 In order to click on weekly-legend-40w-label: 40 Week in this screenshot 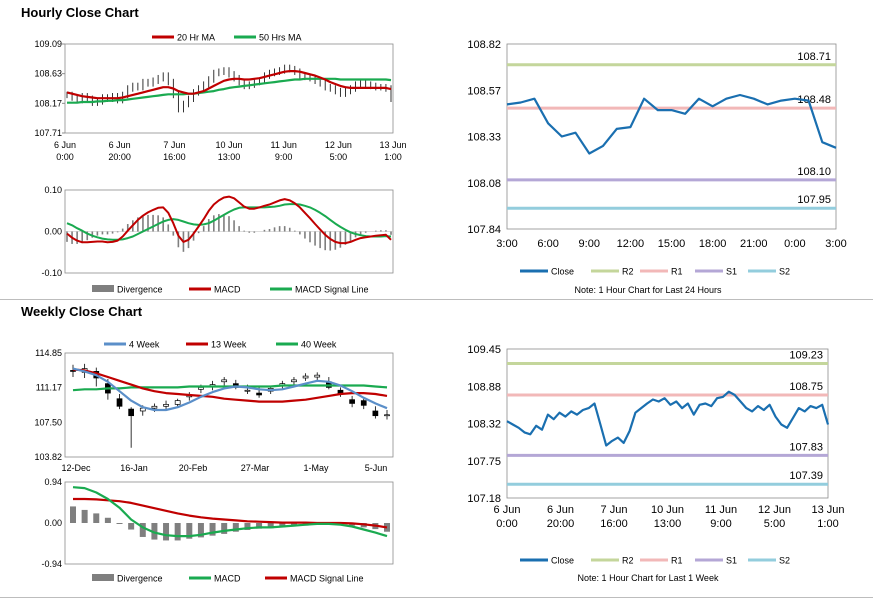, I will do `click(319, 345)`.